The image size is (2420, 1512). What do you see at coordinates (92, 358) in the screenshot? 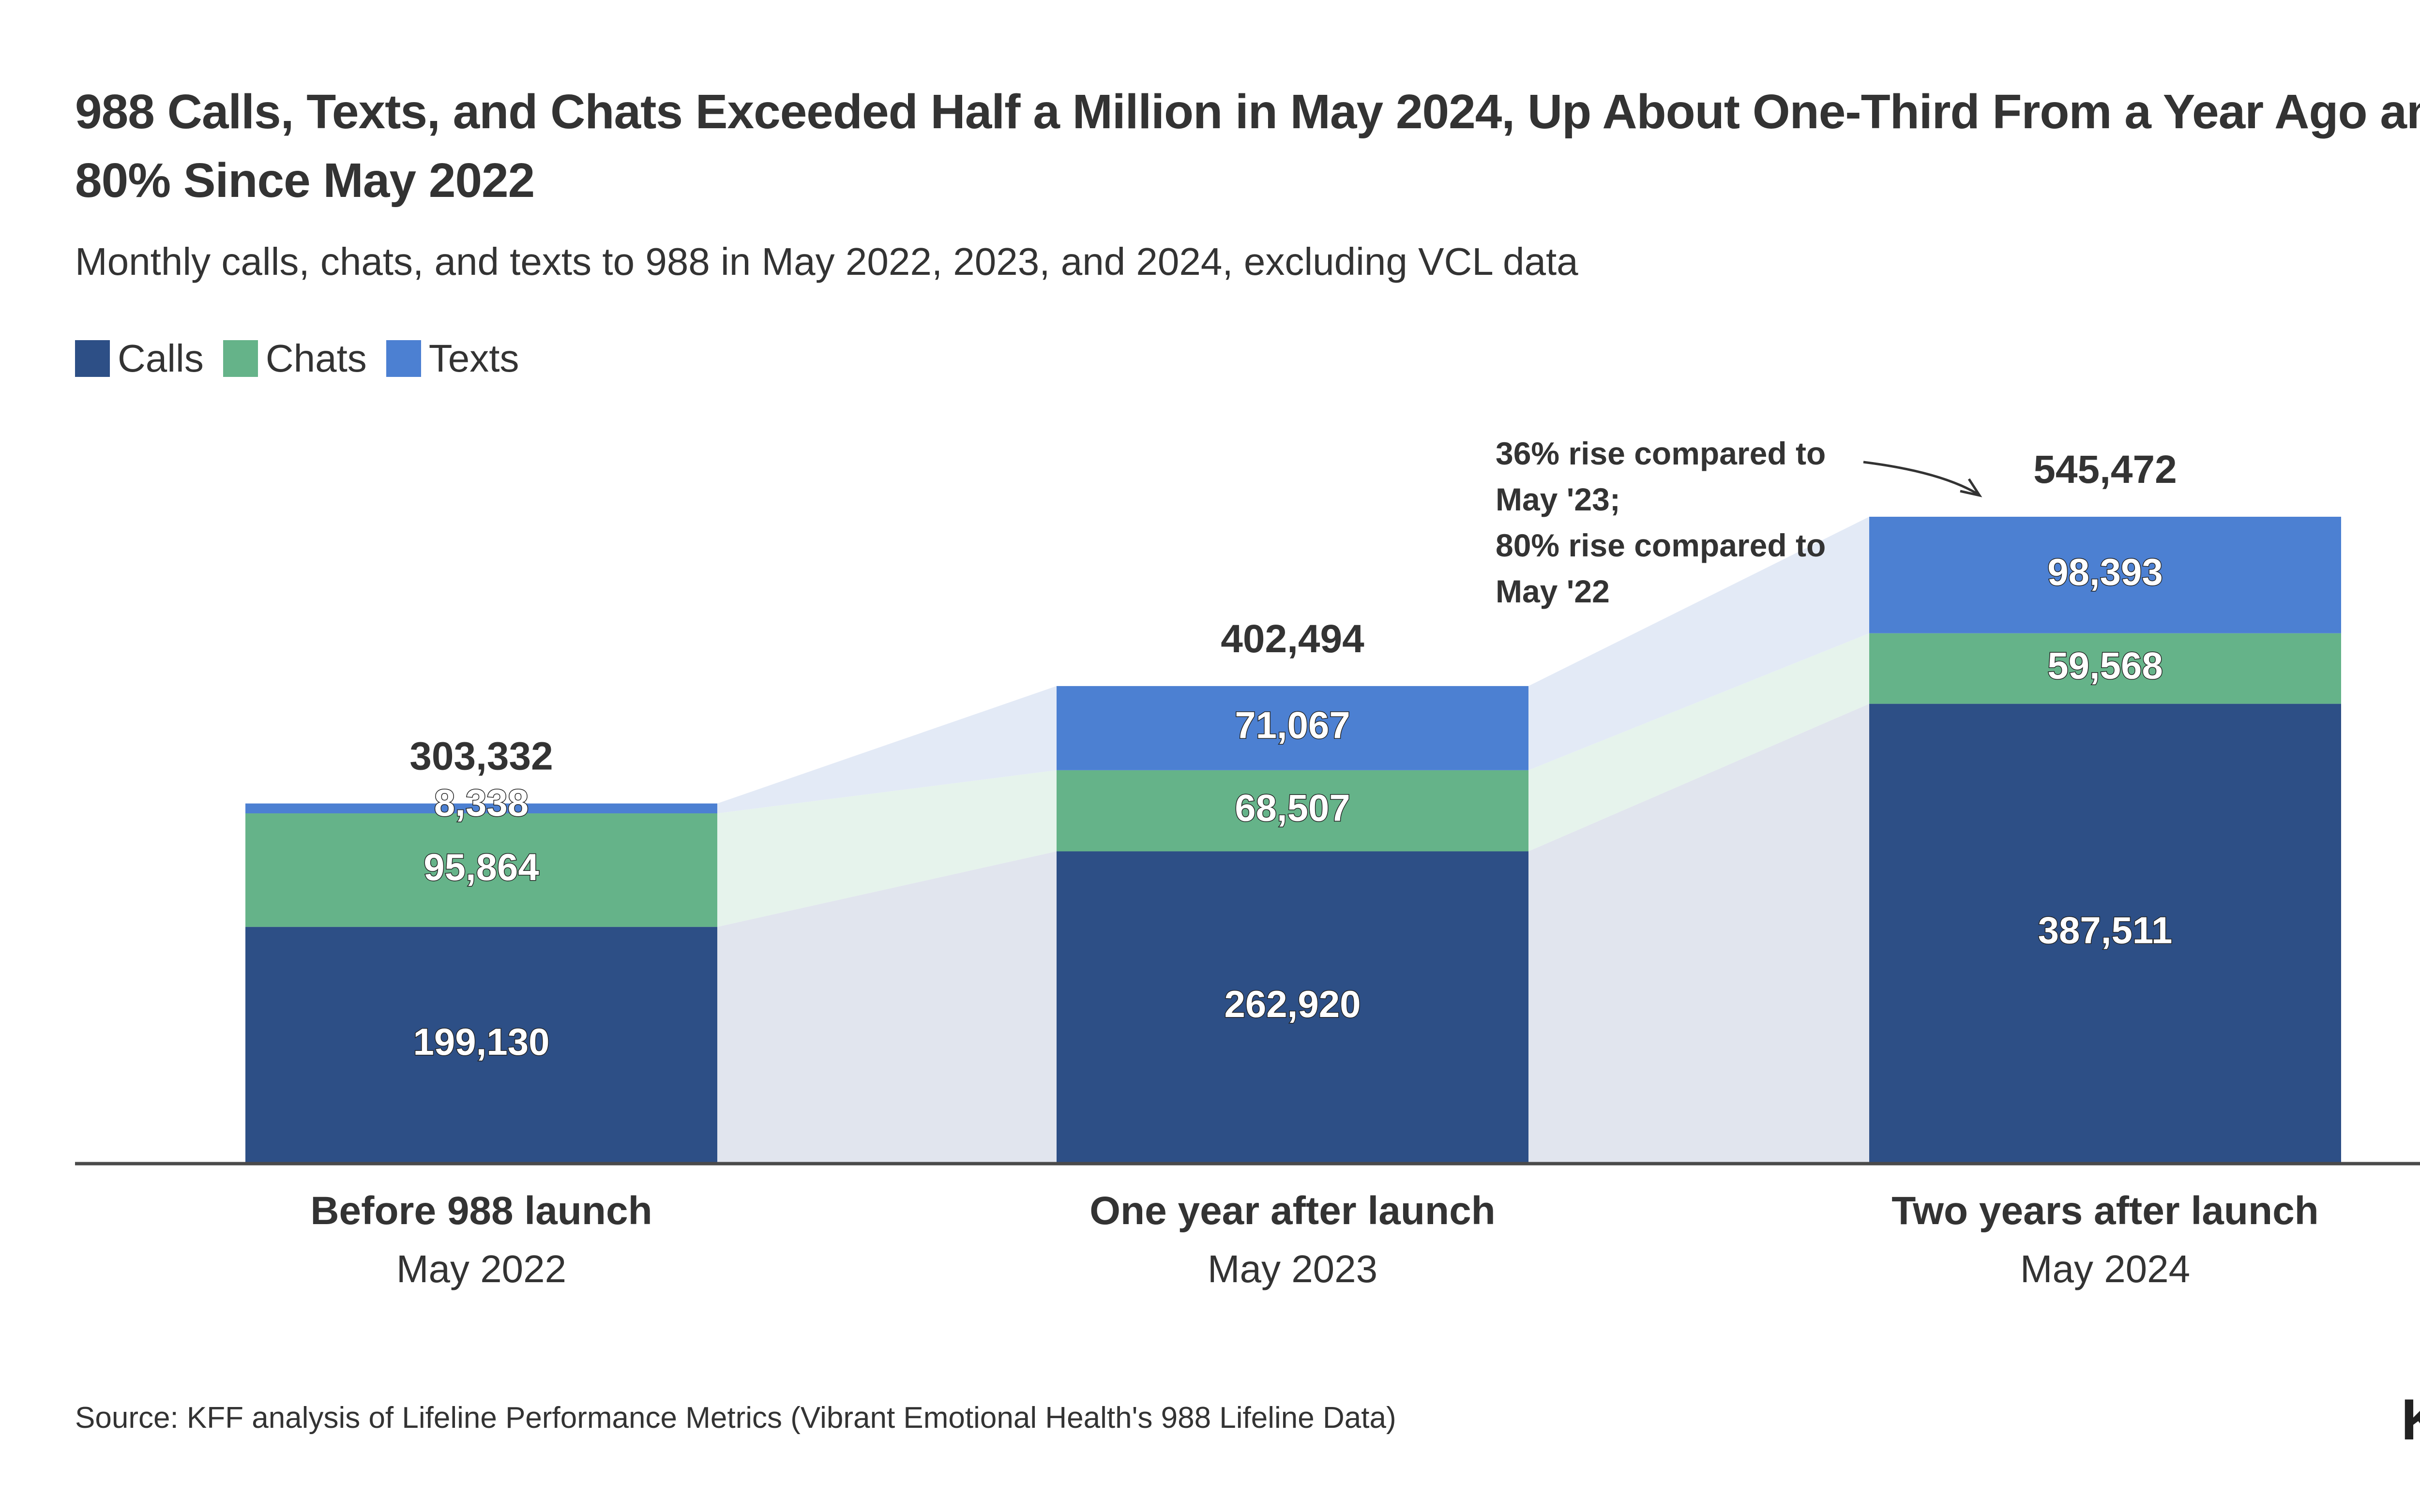
I see `legend-swatch-calls` at bounding box center [92, 358].